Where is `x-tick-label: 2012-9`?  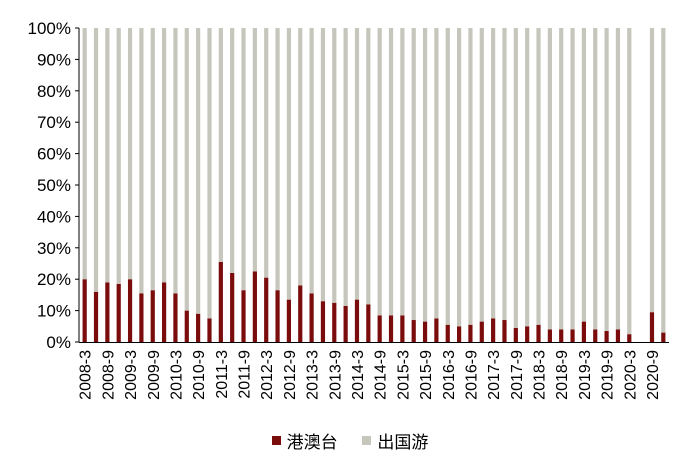 x-tick-label: 2012-9 is located at coordinates (290, 375).